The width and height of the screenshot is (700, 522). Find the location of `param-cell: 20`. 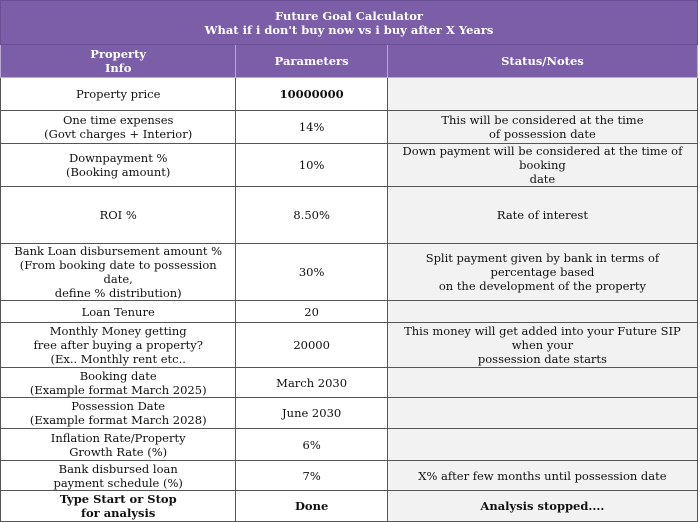

param-cell: 20 is located at coordinates (311, 311).